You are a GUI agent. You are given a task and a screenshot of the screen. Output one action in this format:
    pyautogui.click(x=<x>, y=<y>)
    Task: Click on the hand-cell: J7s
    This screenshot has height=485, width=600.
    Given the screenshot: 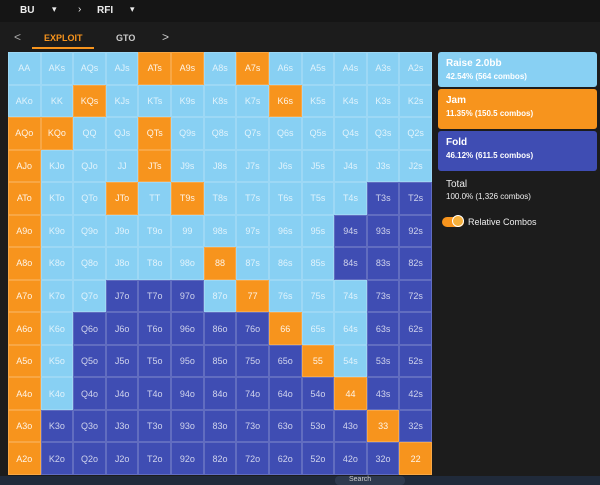 What is the action you would take?
    pyautogui.click(x=252, y=166)
    